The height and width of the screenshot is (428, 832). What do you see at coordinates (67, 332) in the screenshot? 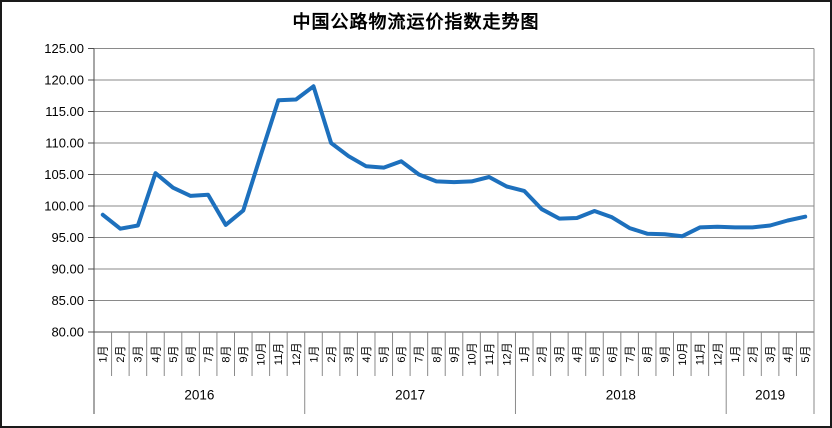
I see `y-axis-label: 80.00` at bounding box center [67, 332].